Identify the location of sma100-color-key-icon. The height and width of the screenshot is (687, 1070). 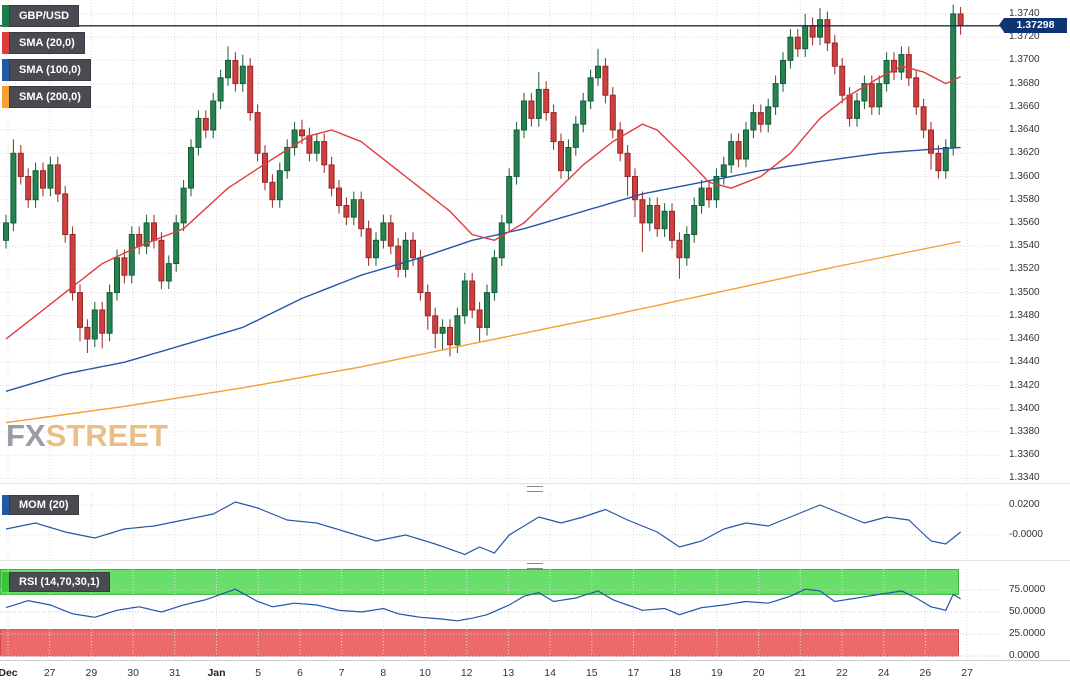
(5, 70).